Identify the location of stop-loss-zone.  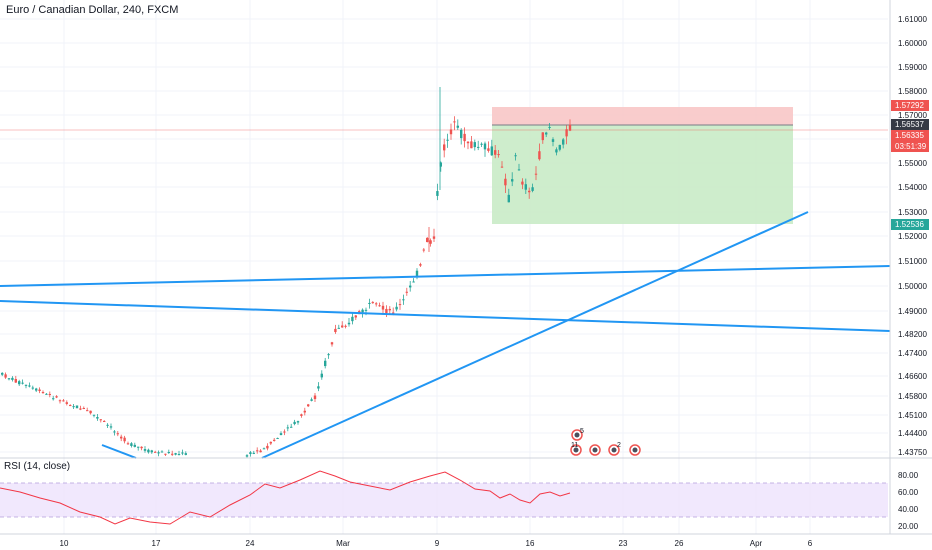
(642, 116).